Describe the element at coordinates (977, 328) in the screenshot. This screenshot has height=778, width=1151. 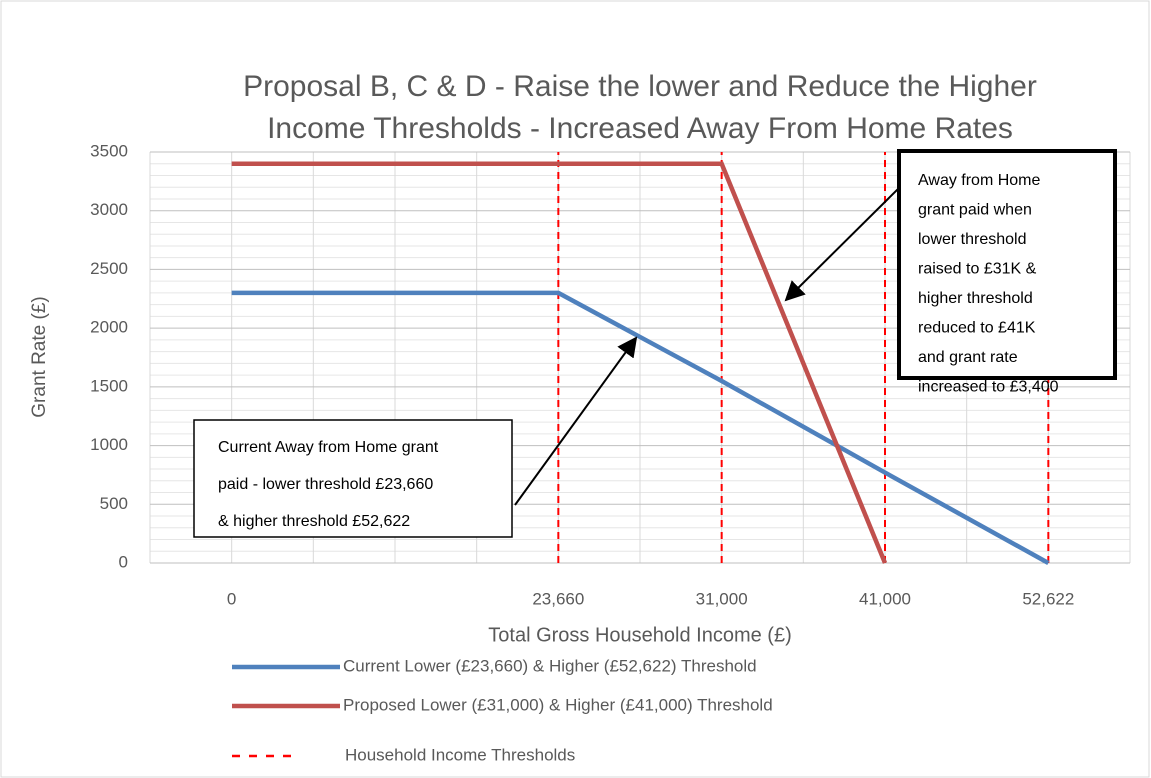
I see `annotation-text: reduced to £41K` at that location.